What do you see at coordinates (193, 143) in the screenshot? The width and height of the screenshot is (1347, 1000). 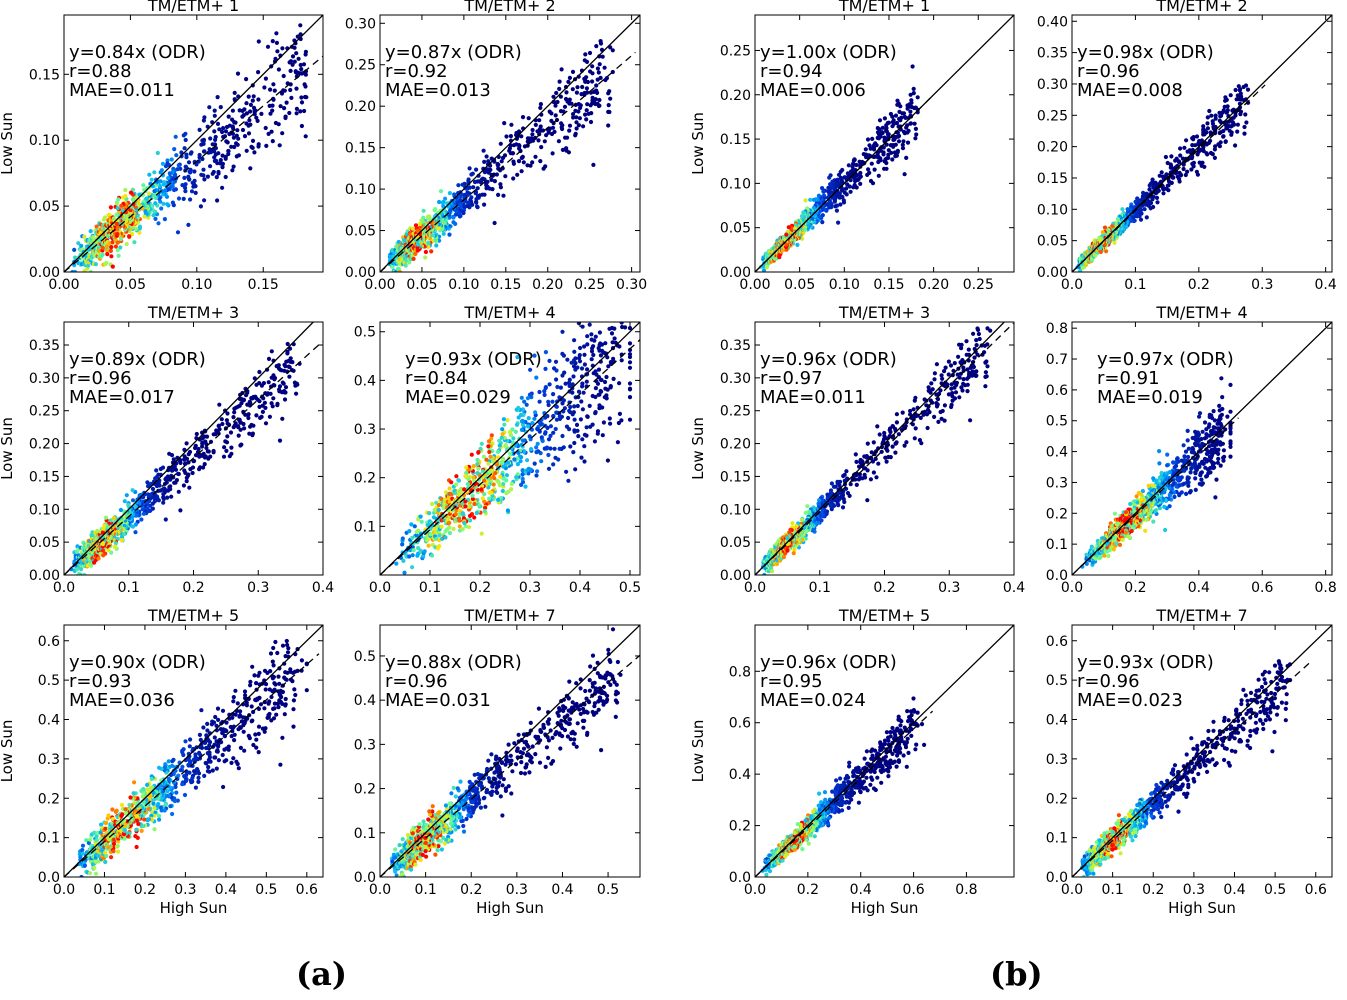 I see `axes-frame` at bounding box center [193, 143].